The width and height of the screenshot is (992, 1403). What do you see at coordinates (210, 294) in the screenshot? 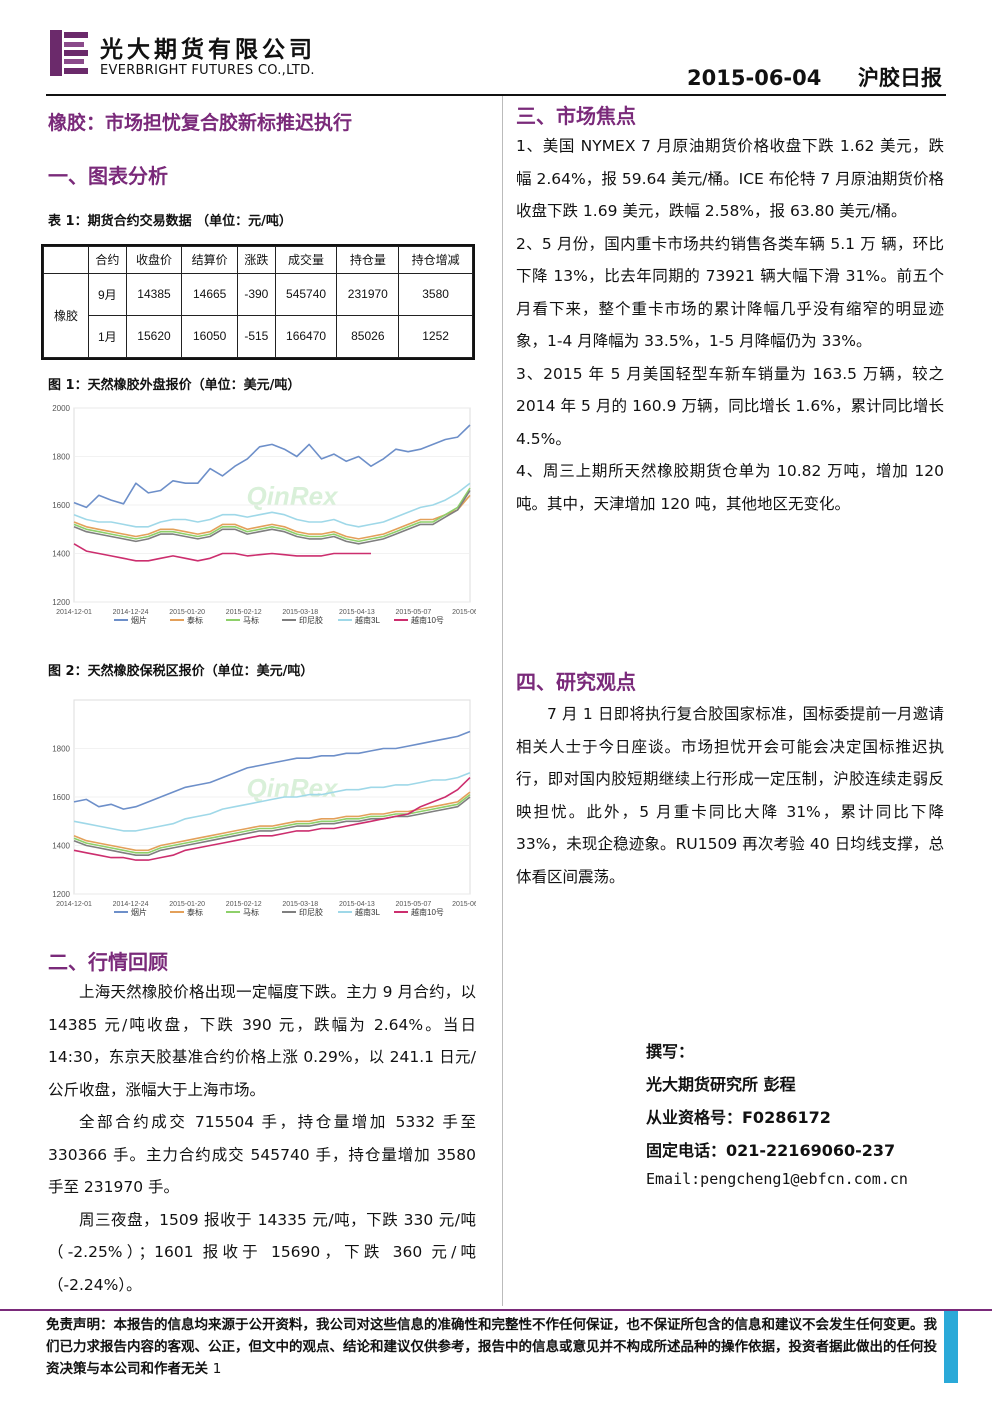
I see `table-cell: 14665` at bounding box center [210, 294].